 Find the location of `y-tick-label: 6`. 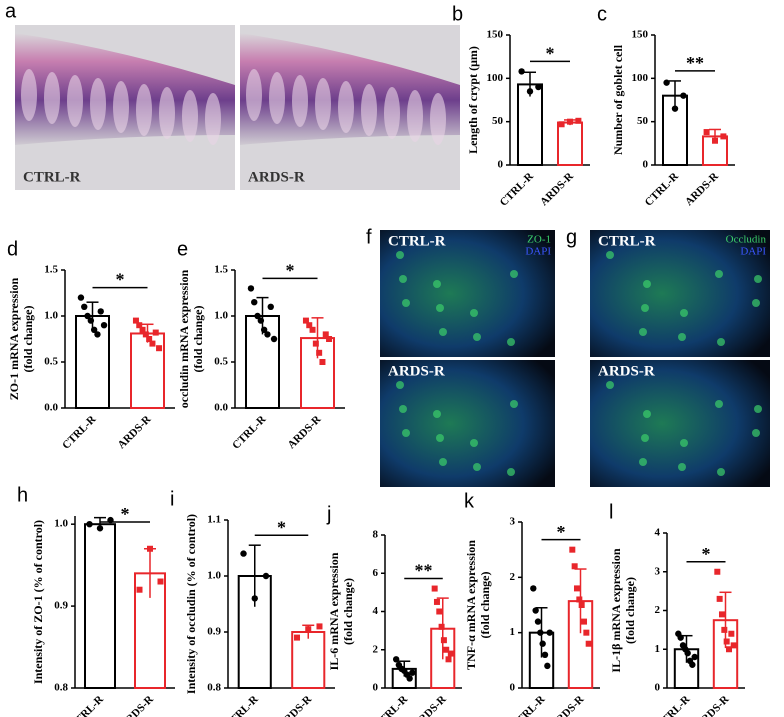

y-tick-label: 6 is located at coordinates (376, 573).